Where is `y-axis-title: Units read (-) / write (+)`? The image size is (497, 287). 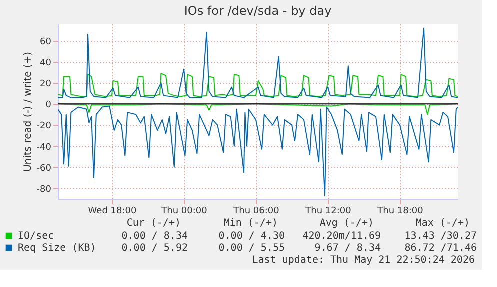
y-axis-title: Units read (-) / write (+) is located at coordinates (28, 112).